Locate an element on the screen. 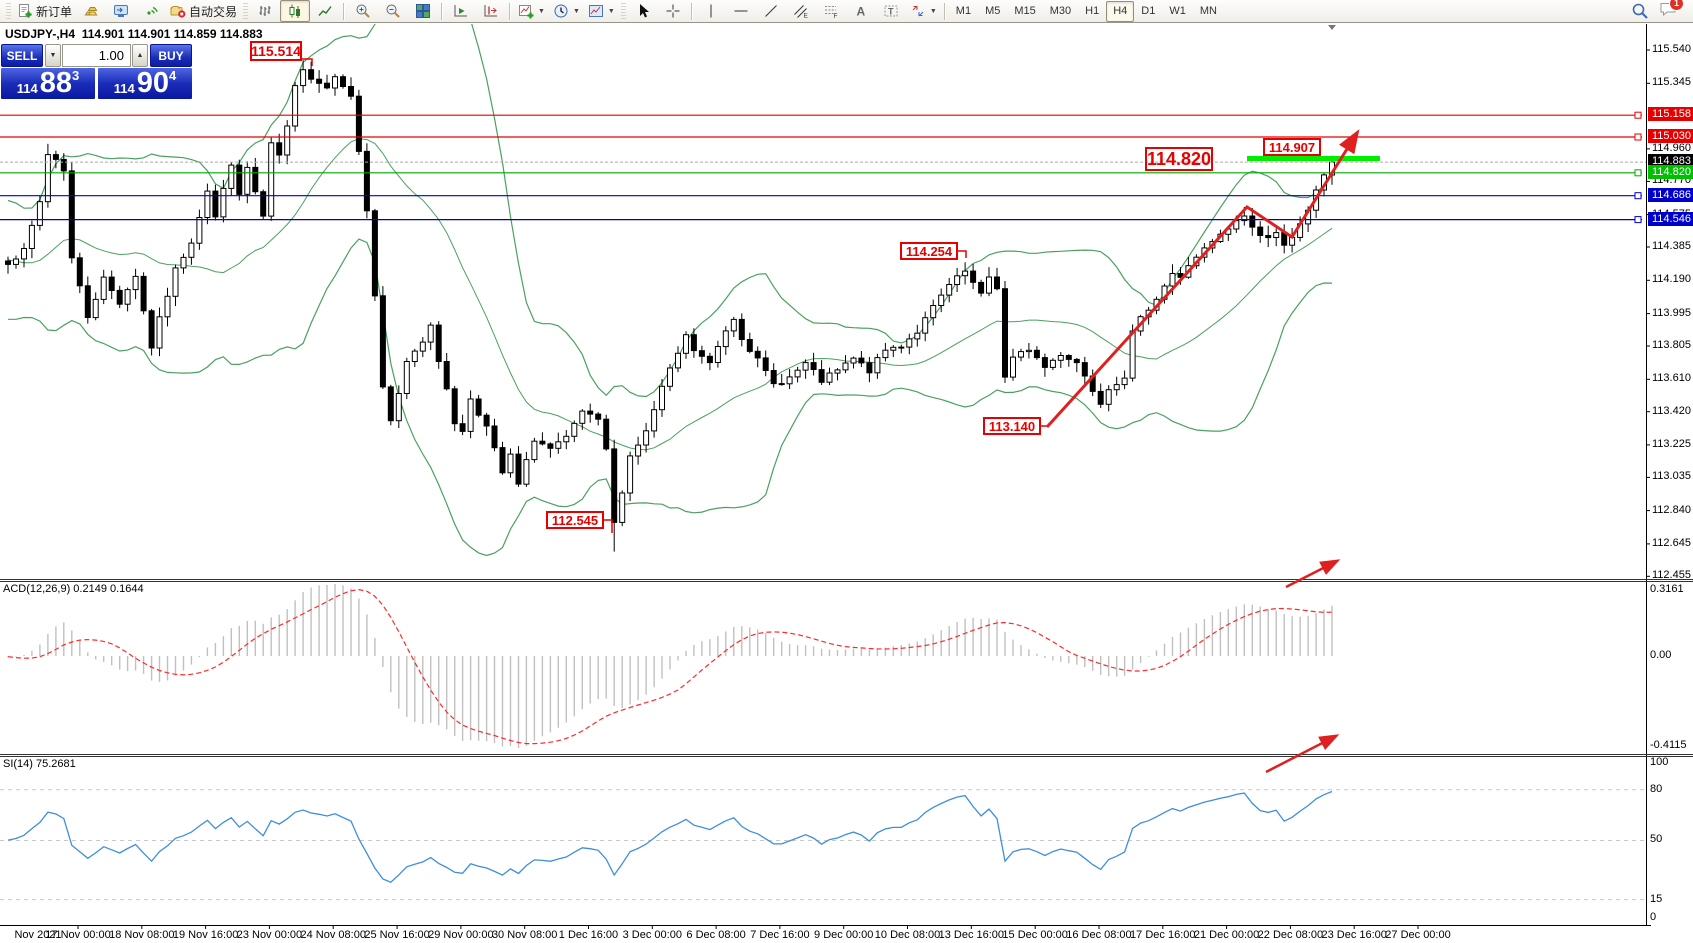 This screenshot has width=1693, height=943. volume-input: 1.00 is located at coordinates (96, 55).